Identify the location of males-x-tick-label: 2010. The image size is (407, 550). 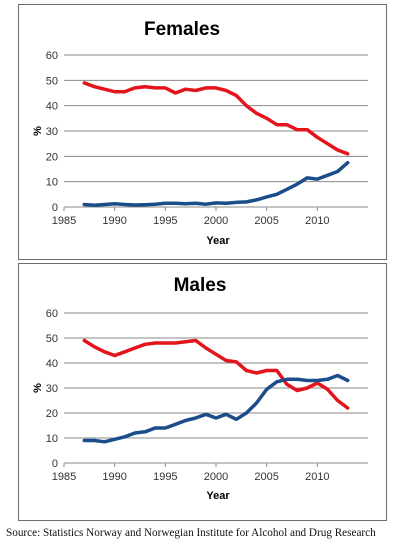
(317, 477).